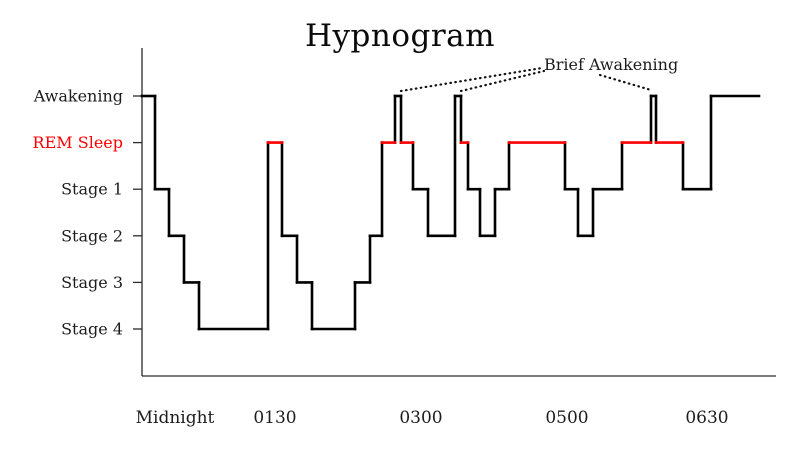  I want to click on y-axis-label-stage-1: Stage 1, so click(92, 189).